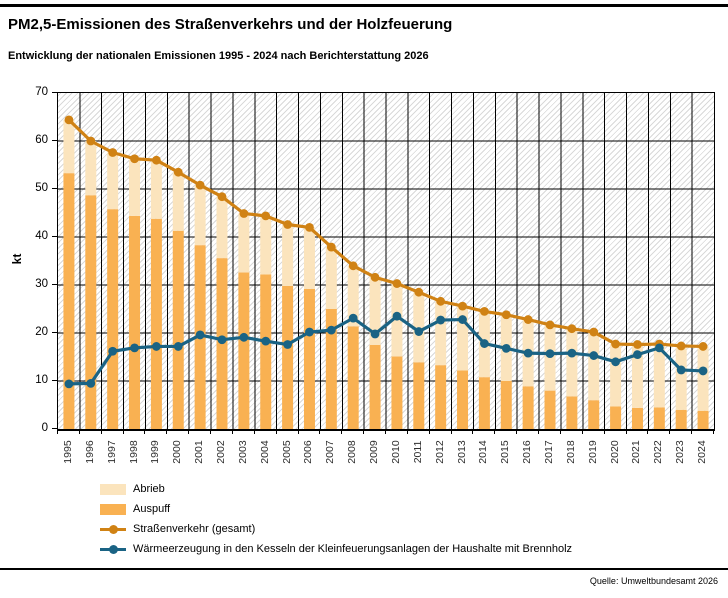 This screenshot has height=598, width=728. What do you see at coordinates (222, 340) in the screenshot?
I see `dot-holz-2002` at bounding box center [222, 340].